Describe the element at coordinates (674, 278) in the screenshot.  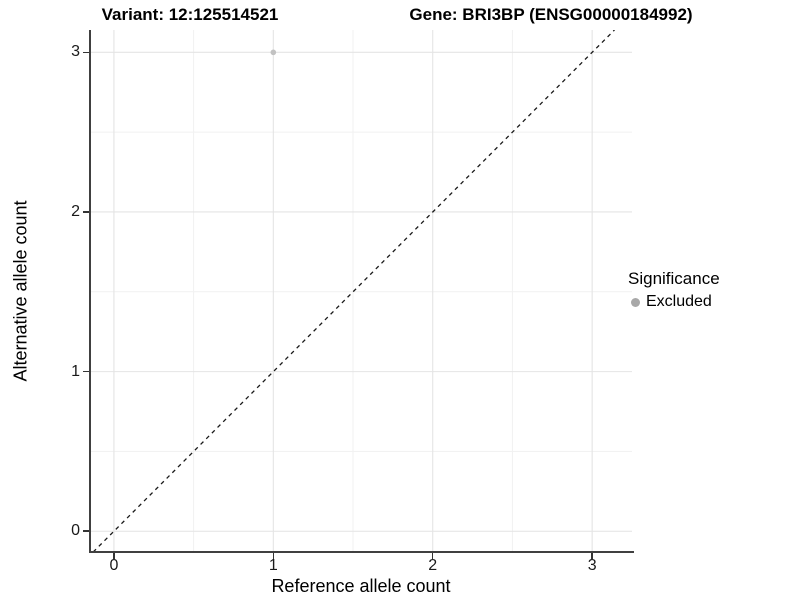
I see `legend-title: Significance` at that location.